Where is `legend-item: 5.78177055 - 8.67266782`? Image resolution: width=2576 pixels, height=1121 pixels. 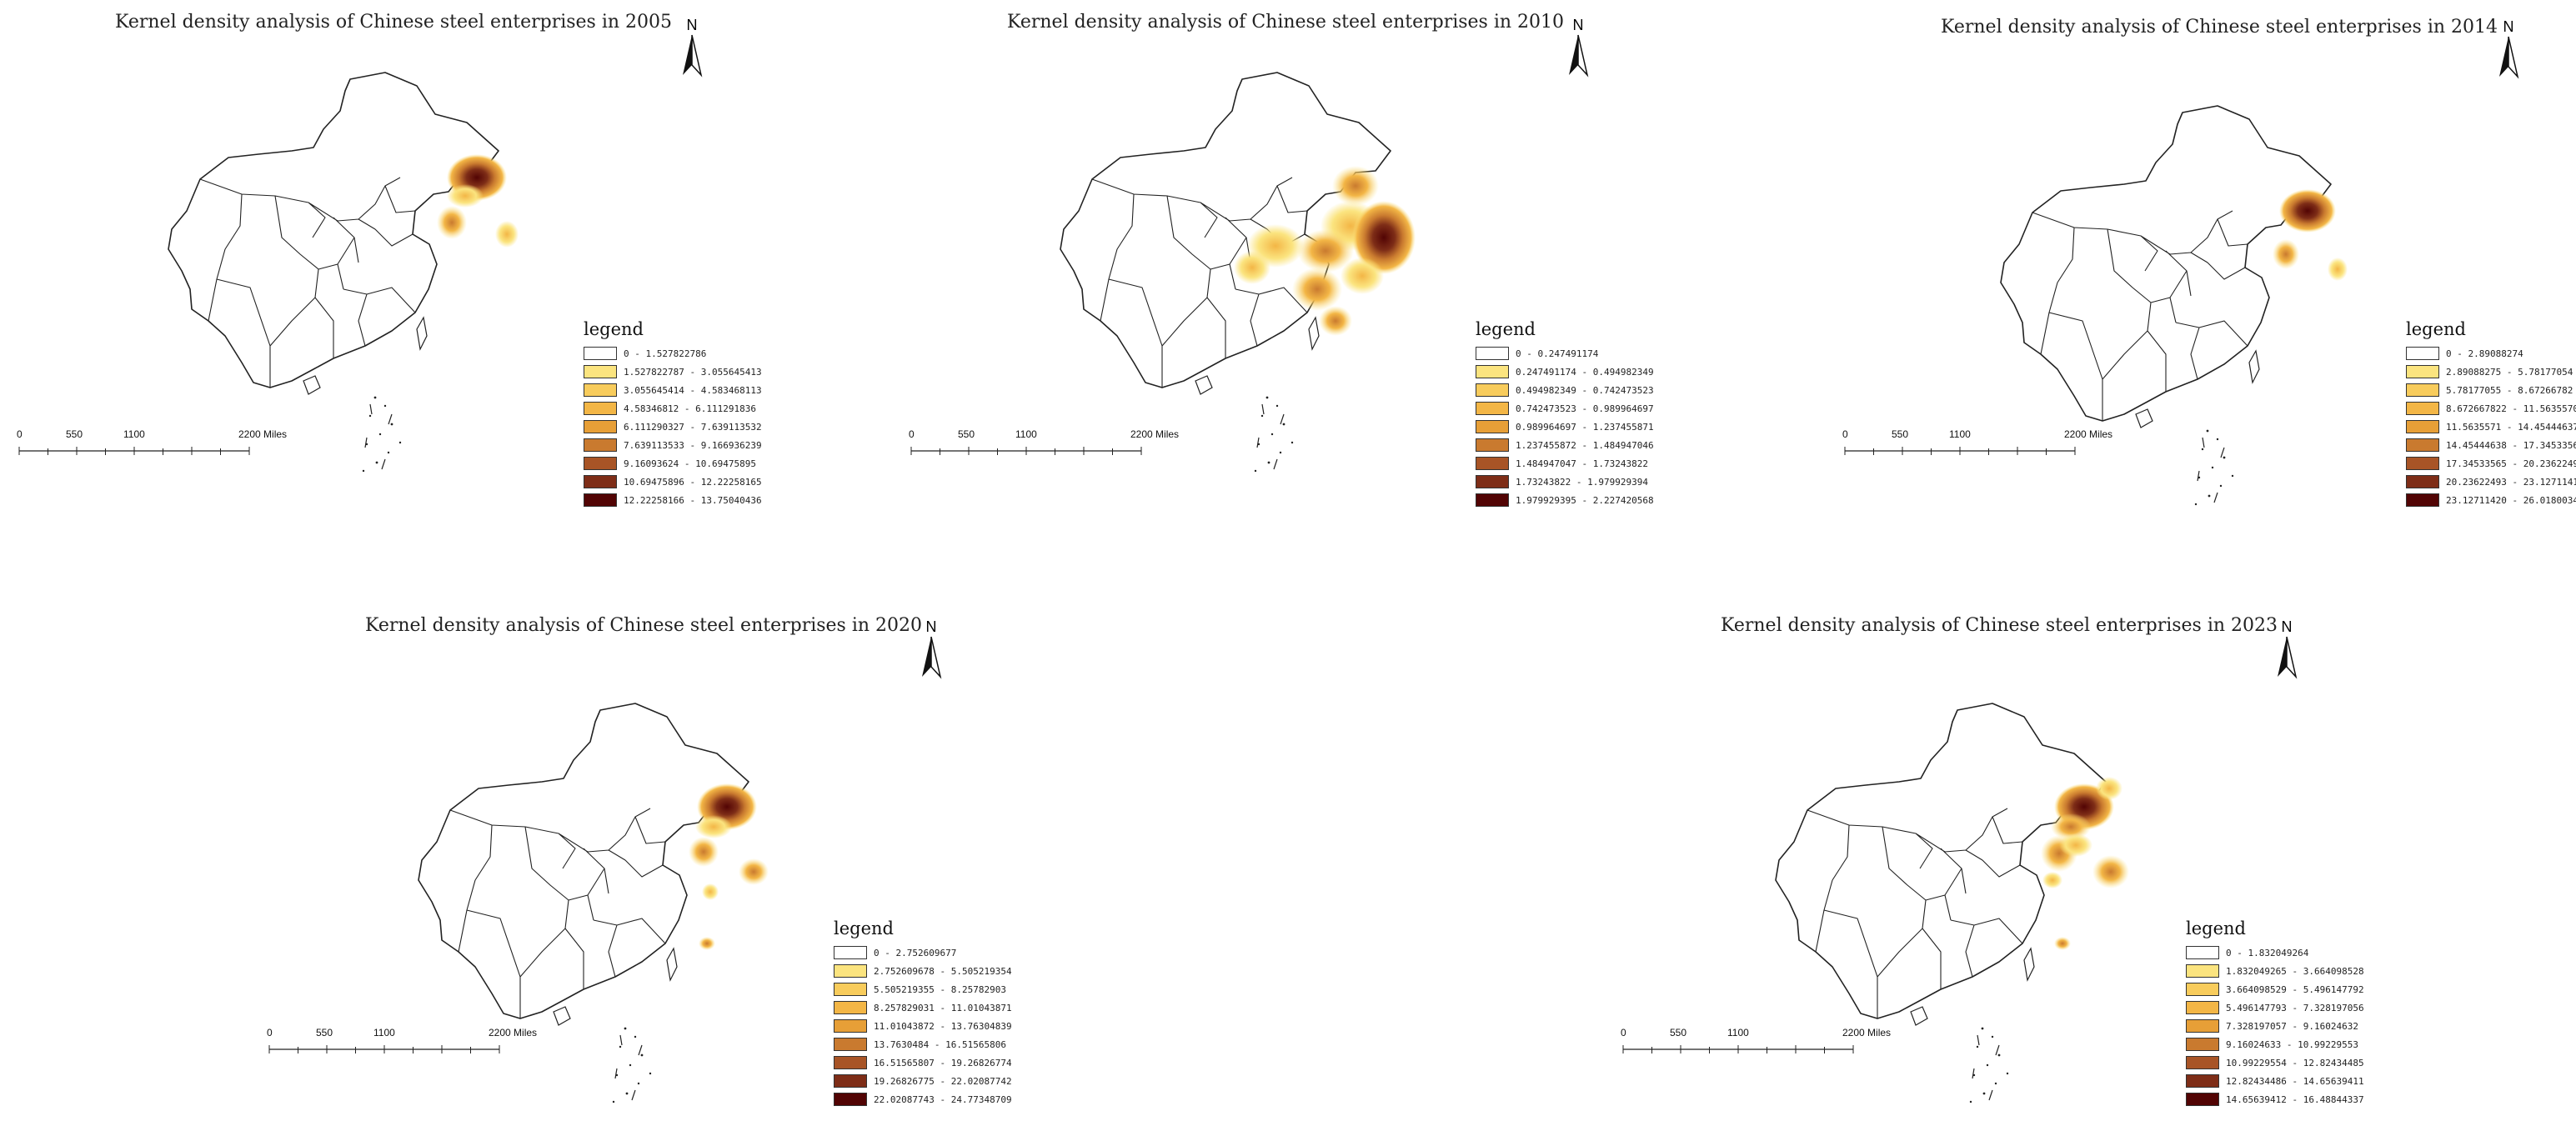 legend-item: 5.78177055 - 8.67266782 is located at coordinates (2491, 390).